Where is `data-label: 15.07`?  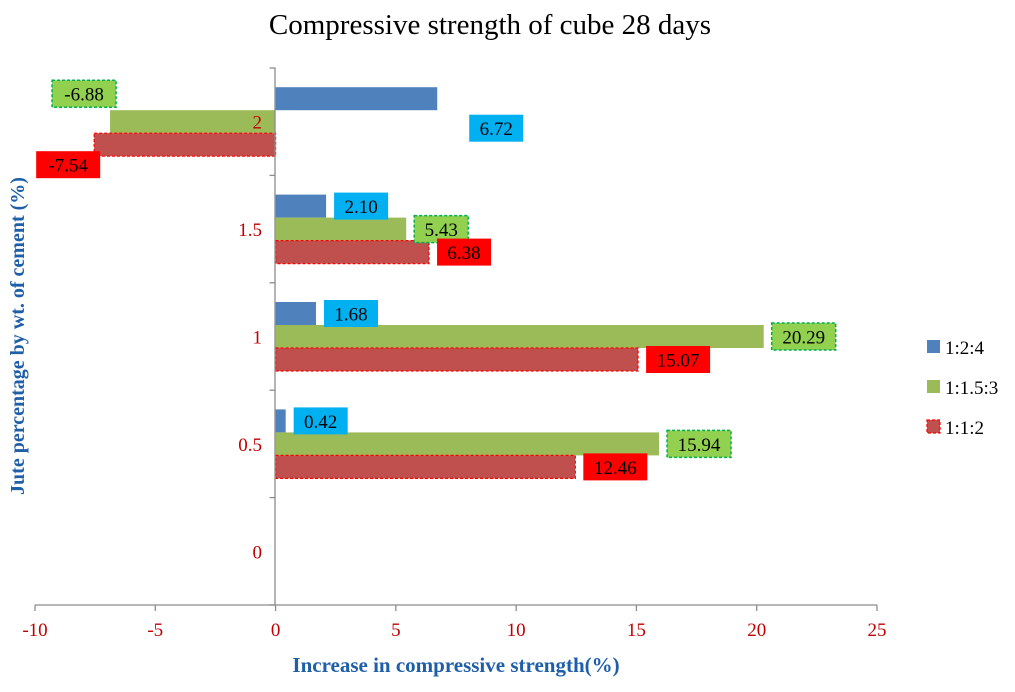 data-label: 15.07 is located at coordinates (678, 359).